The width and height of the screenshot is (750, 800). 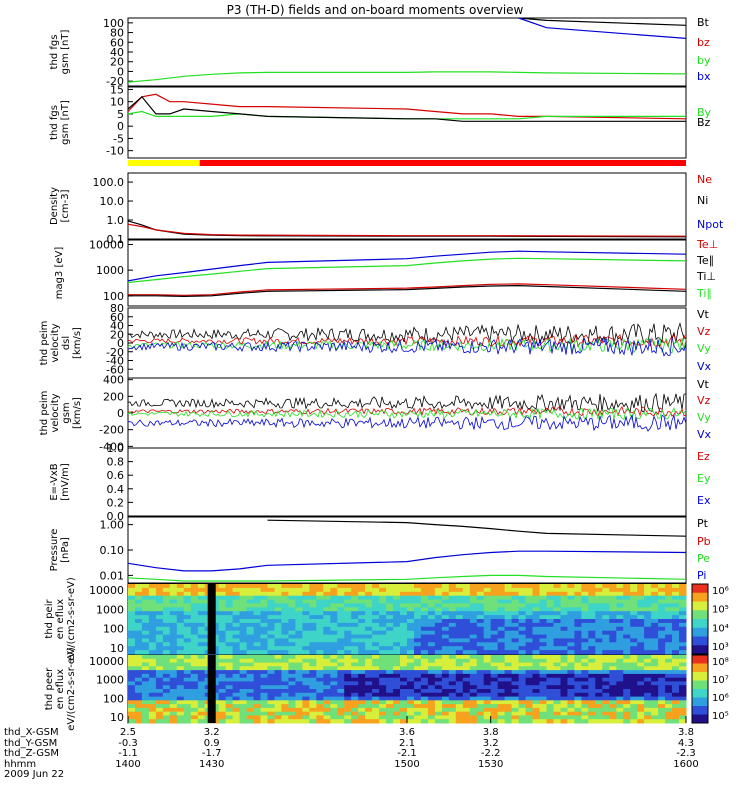 I want to click on electron-spectrogram-colorbar-segment, so click(x=700, y=693).